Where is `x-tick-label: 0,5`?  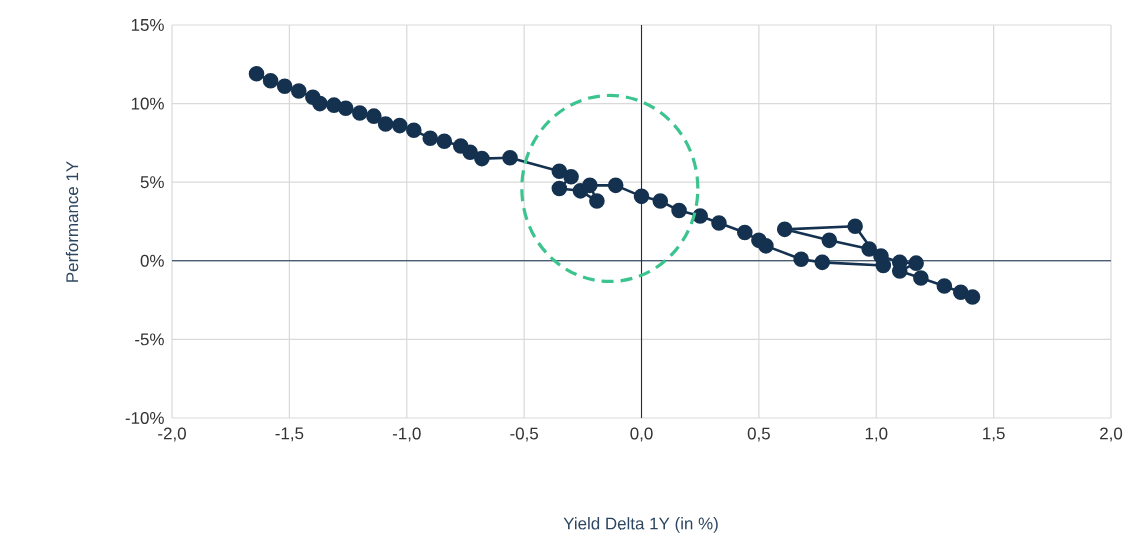 x-tick-label: 0,5 is located at coordinates (758, 434).